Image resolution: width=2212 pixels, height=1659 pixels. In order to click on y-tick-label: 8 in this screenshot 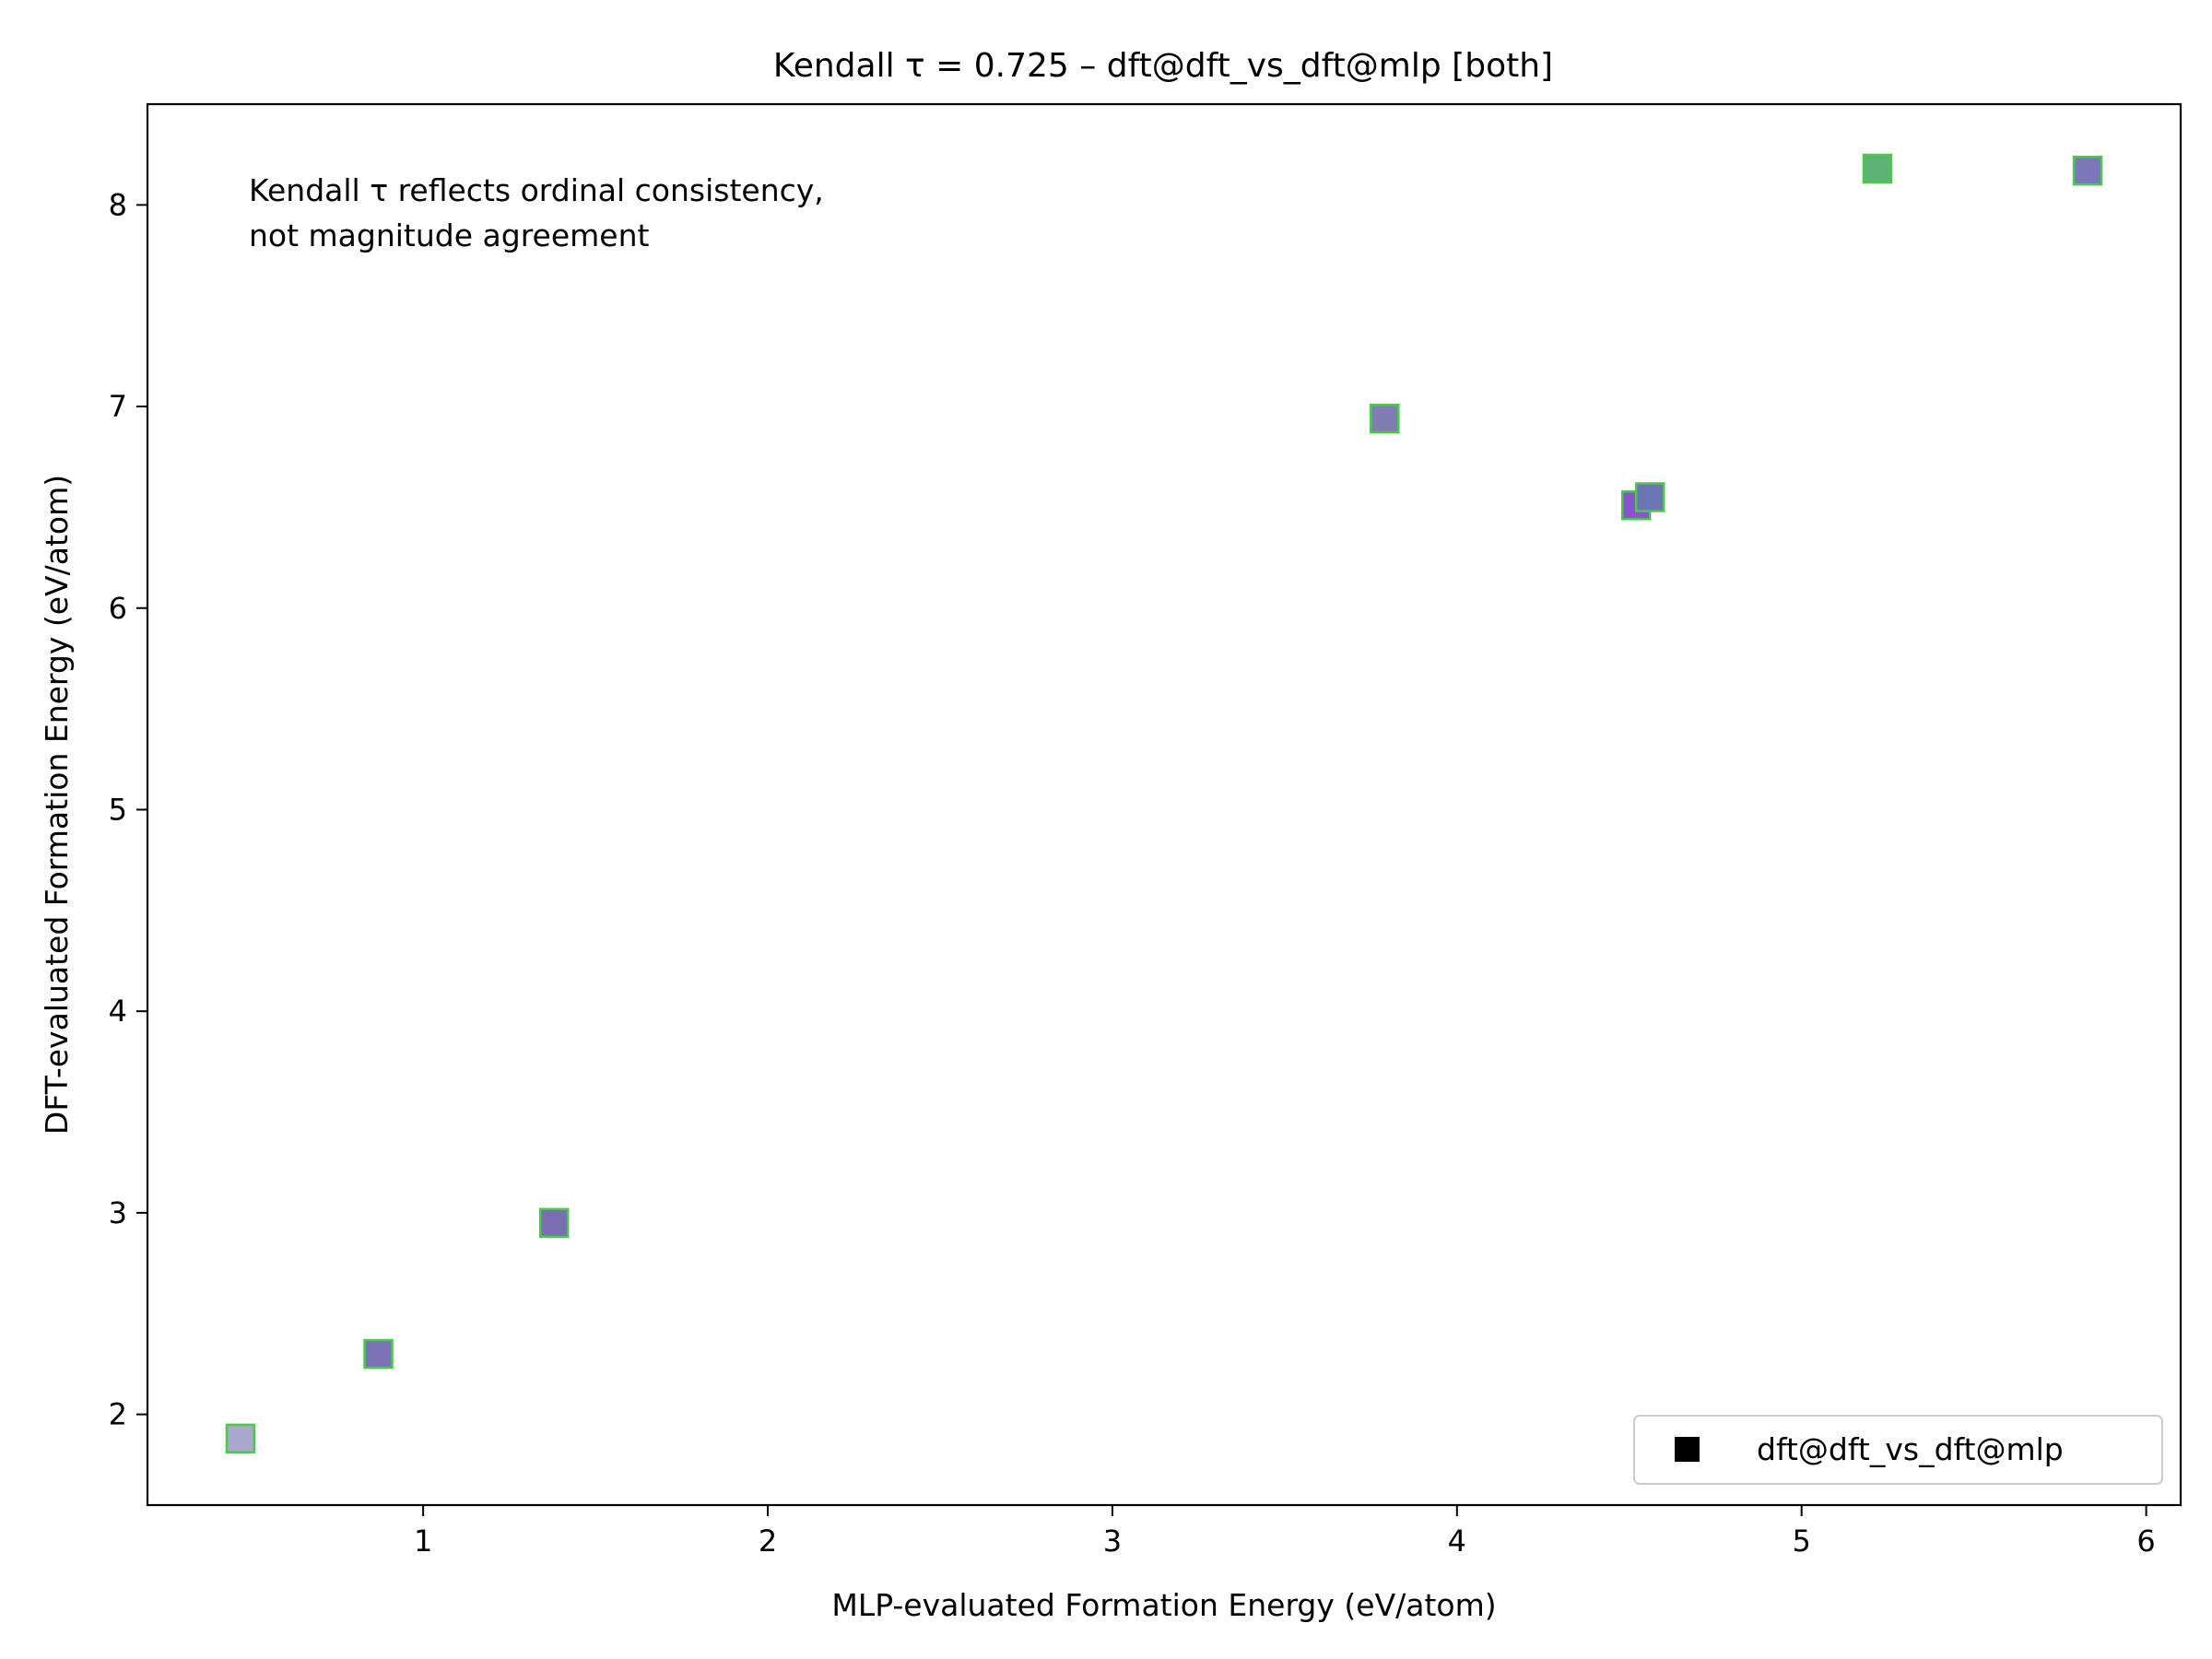, I will do `click(118, 204)`.